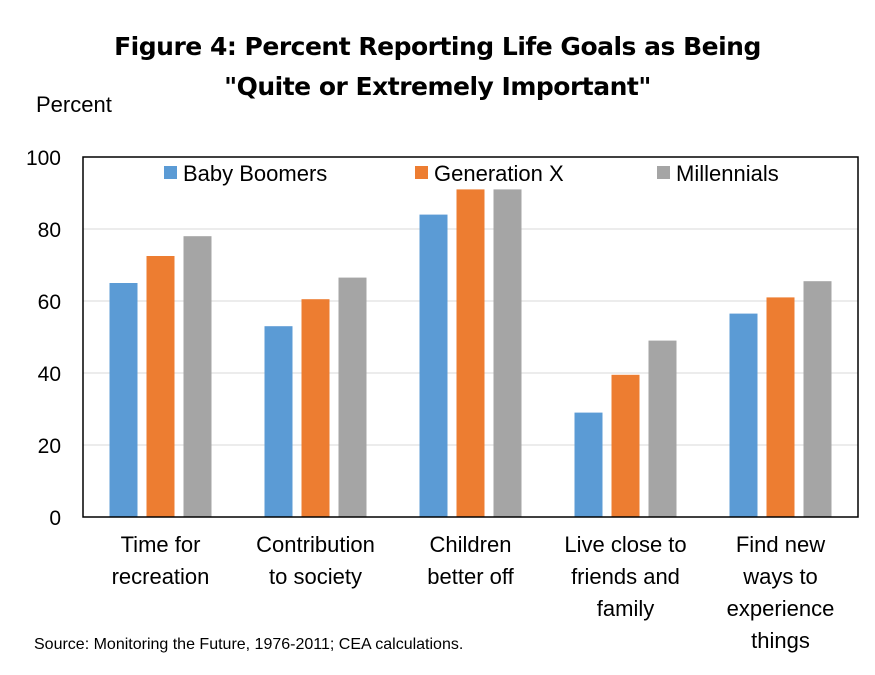 The width and height of the screenshot is (875, 675). Describe the element at coordinates (625, 576) in the screenshot. I see `x-category-label: friends and` at that location.